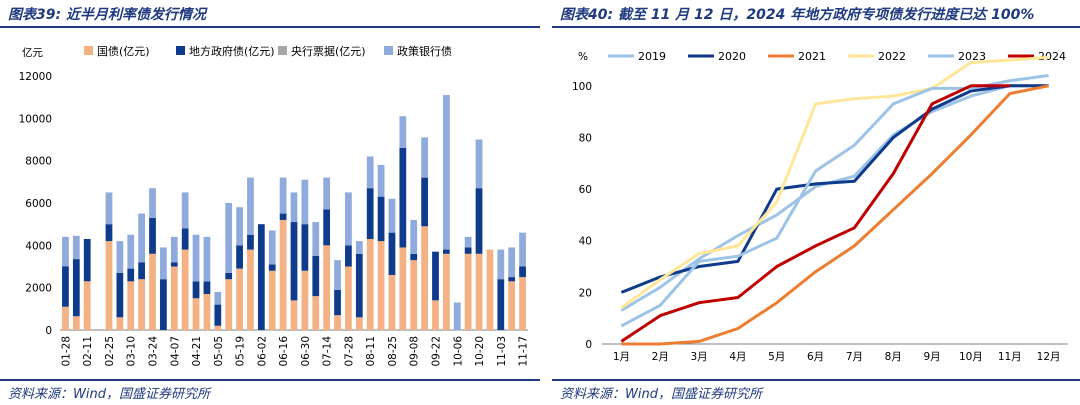 Image resolution: width=1080 pixels, height=405 pixels. I want to click on x-tick-label: 12月, so click(1049, 357).